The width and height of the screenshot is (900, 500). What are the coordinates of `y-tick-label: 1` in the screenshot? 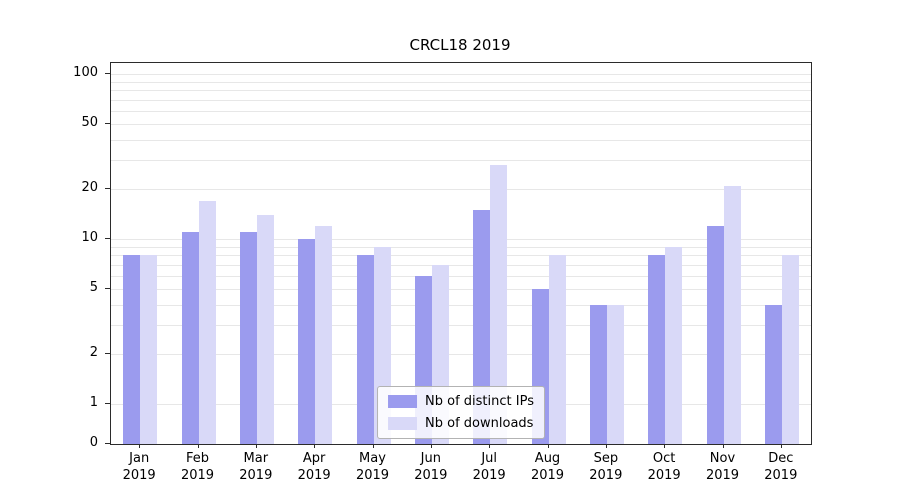 It's located at (93, 402).